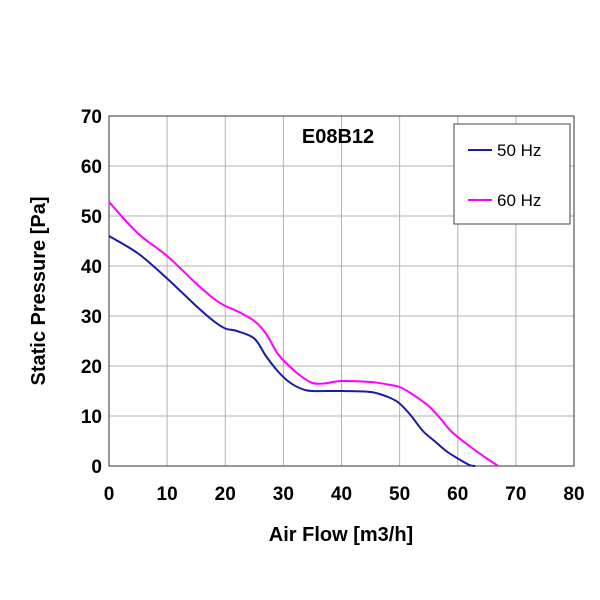 Image resolution: width=600 pixels, height=600 pixels. What do you see at coordinates (91, 367) in the screenshot?
I see `y-tick-label: 20` at bounding box center [91, 367].